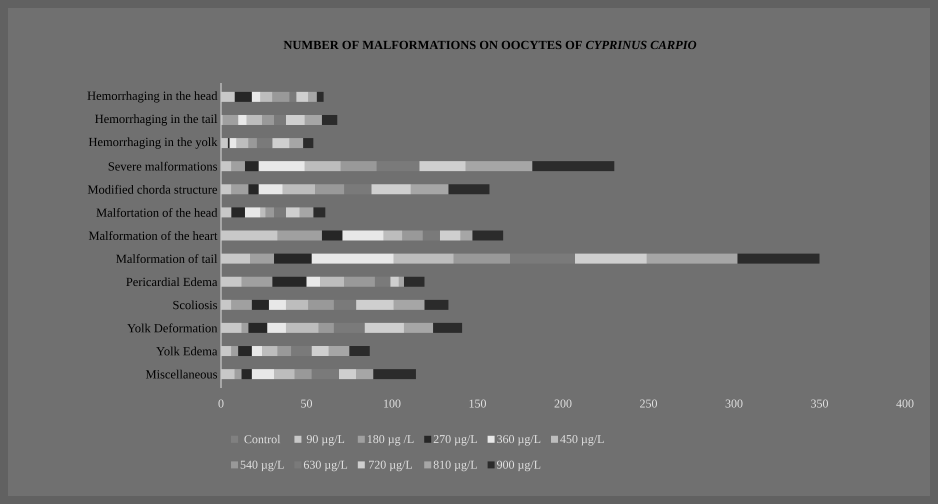 The height and width of the screenshot is (504, 938). What do you see at coordinates (172, 327) in the screenshot?
I see `y-tick-label: Yolk Deformation` at bounding box center [172, 327].